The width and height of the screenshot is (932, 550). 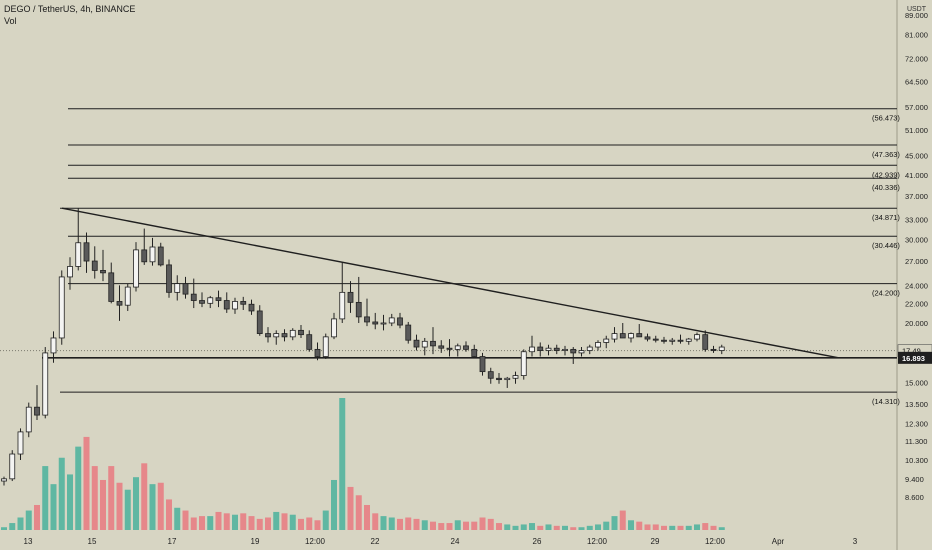 What do you see at coordinates (28, 541) in the screenshot?
I see `x-tick-label: 13` at bounding box center [28, 541].